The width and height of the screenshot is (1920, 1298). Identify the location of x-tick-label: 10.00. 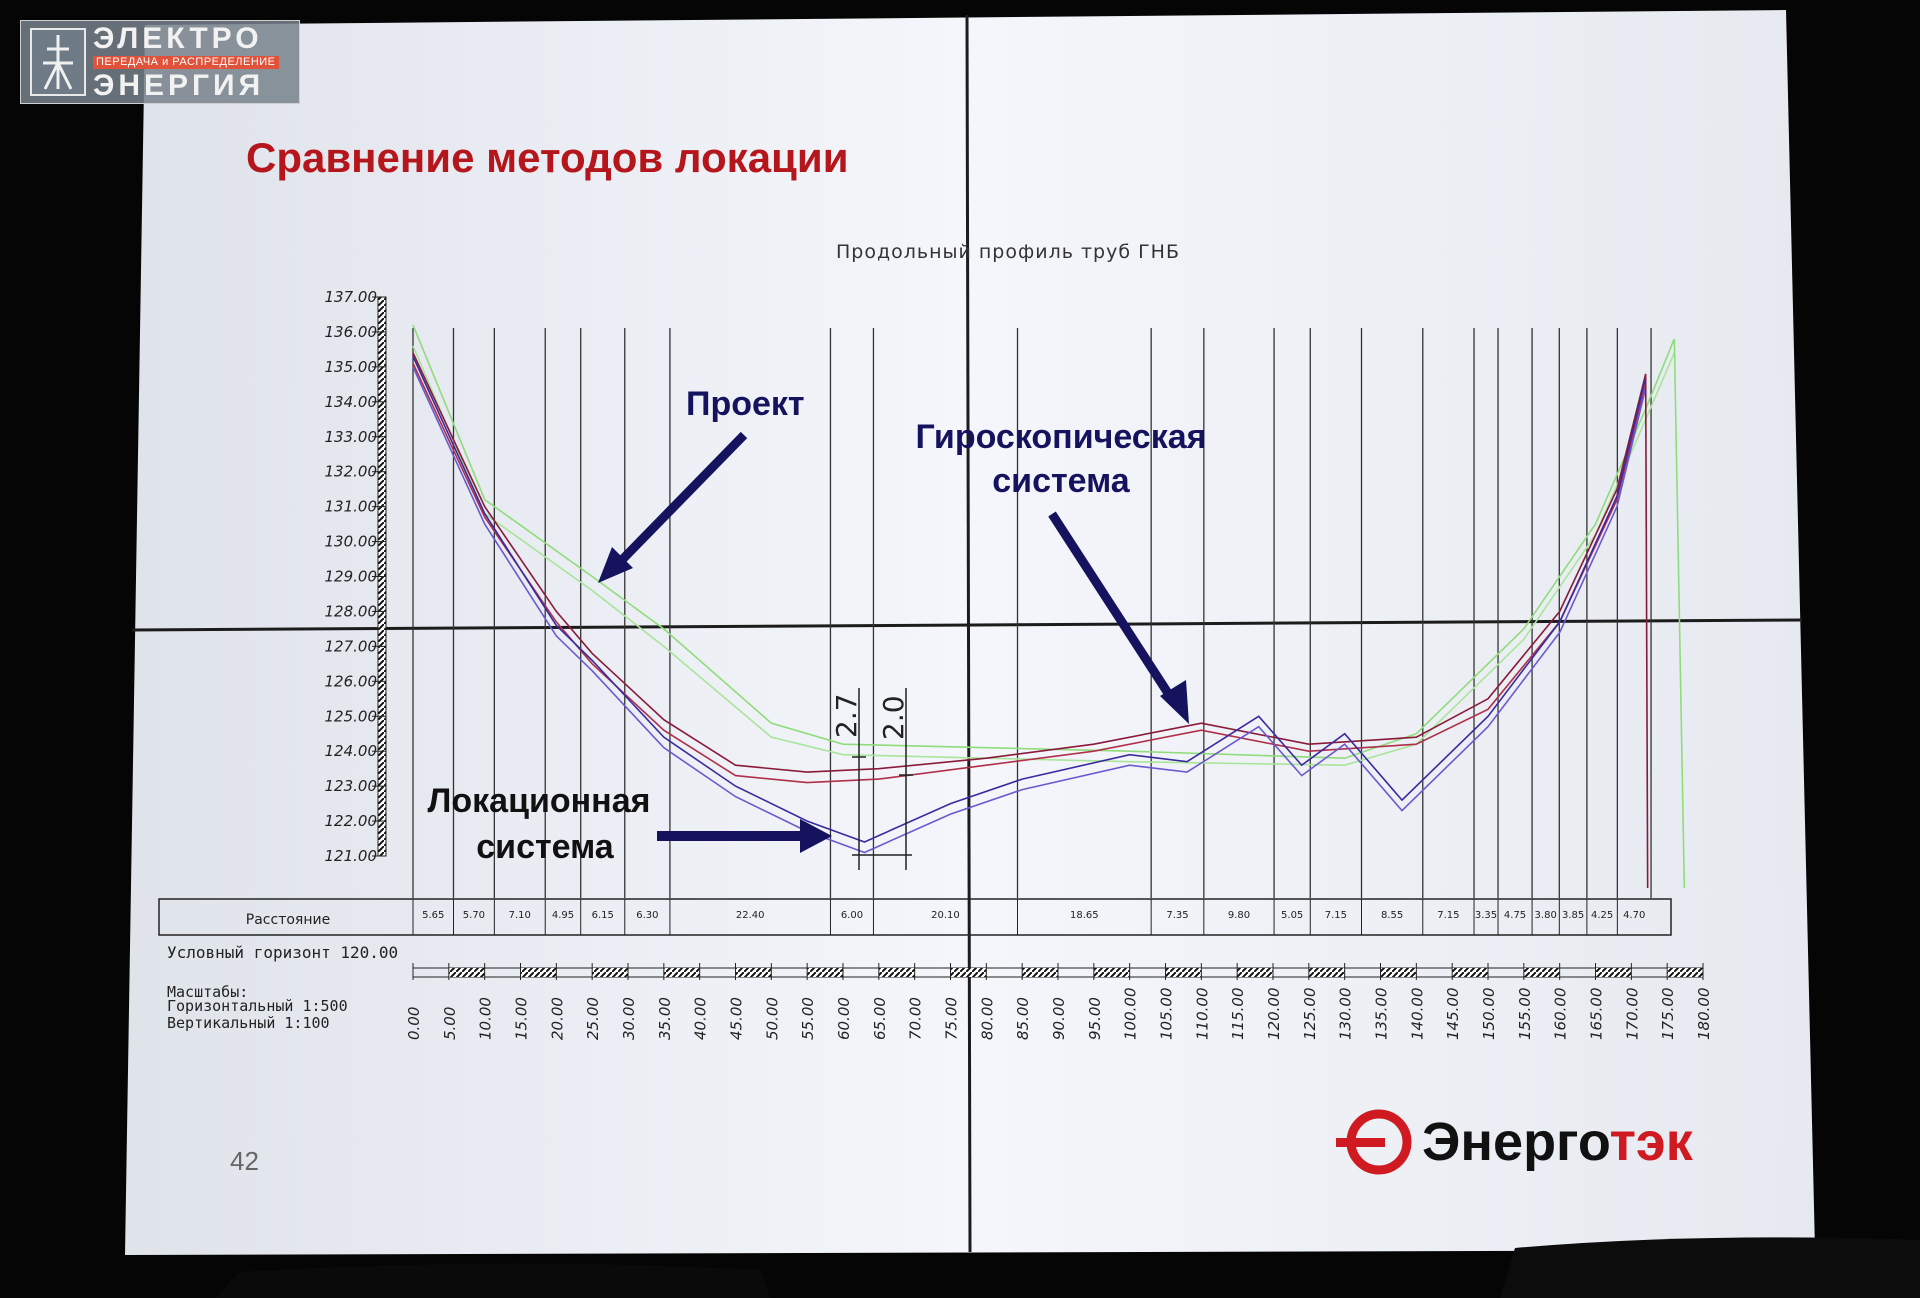
(486, 1018).